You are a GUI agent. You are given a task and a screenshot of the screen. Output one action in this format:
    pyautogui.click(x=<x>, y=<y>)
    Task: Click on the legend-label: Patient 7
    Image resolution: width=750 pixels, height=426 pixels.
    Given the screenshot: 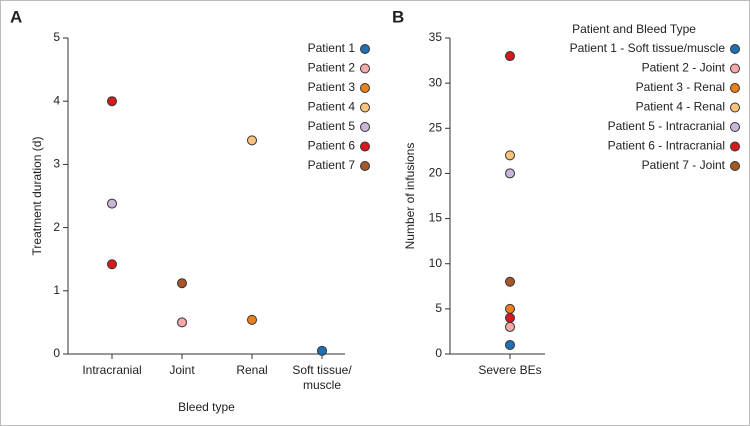 What is the action you would take?
    pyautogui.click(x=332, y=165)
    